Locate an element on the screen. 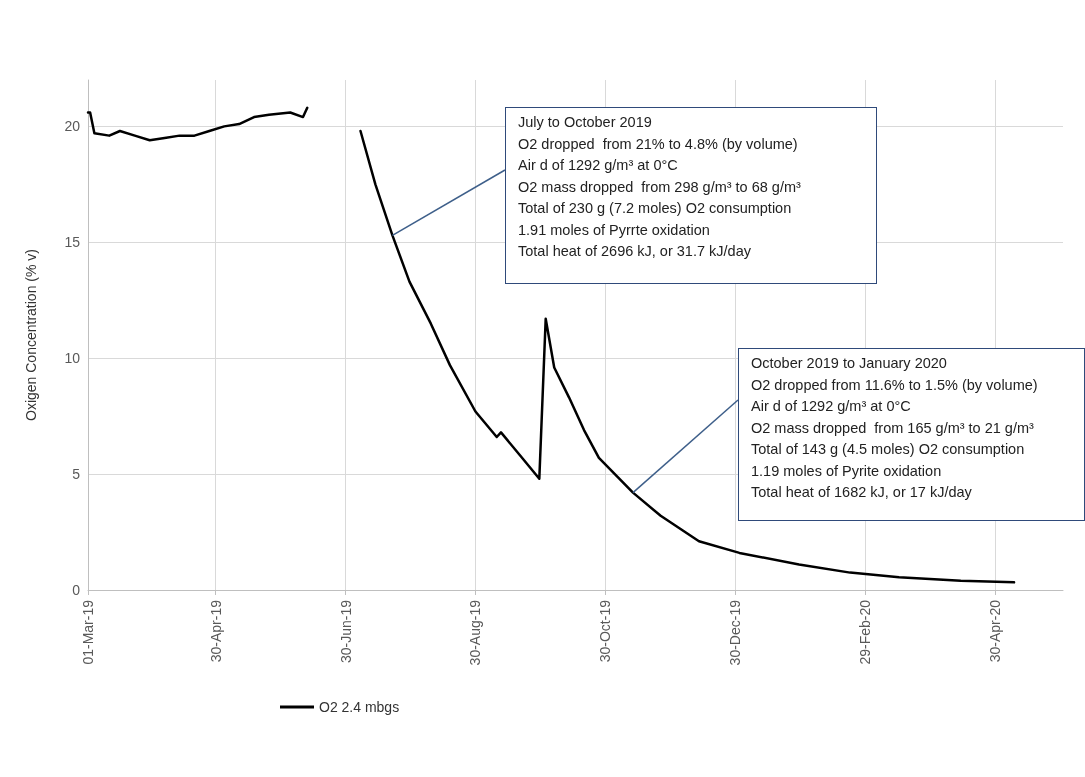  x-tick-label: 01-Mar-19 is located at coordinates (88, 632).